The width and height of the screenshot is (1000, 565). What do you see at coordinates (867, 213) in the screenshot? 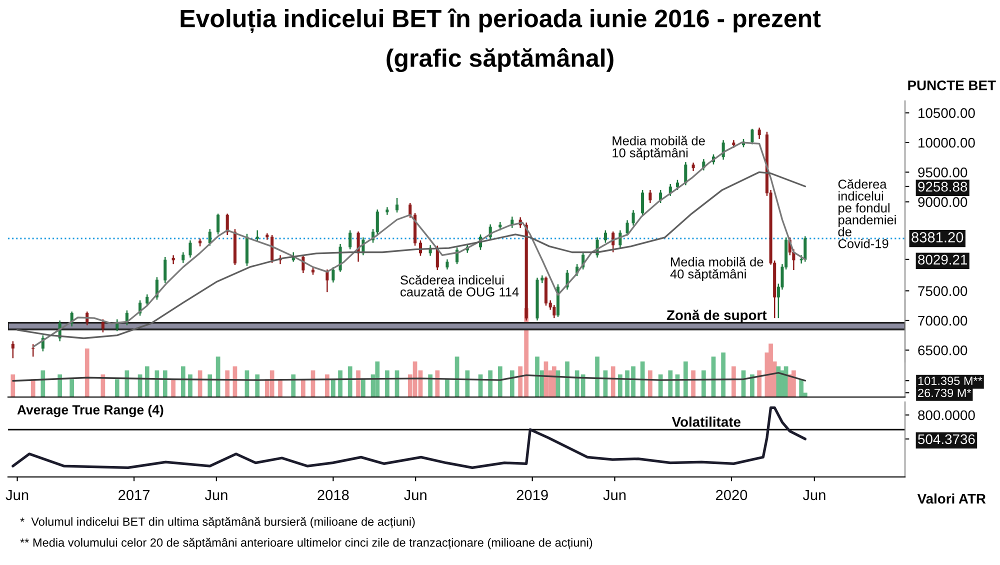
I see `annotation: Căderea indicelui pe fondul pandemiei de Covid-19` at bounding box center [867, 213].